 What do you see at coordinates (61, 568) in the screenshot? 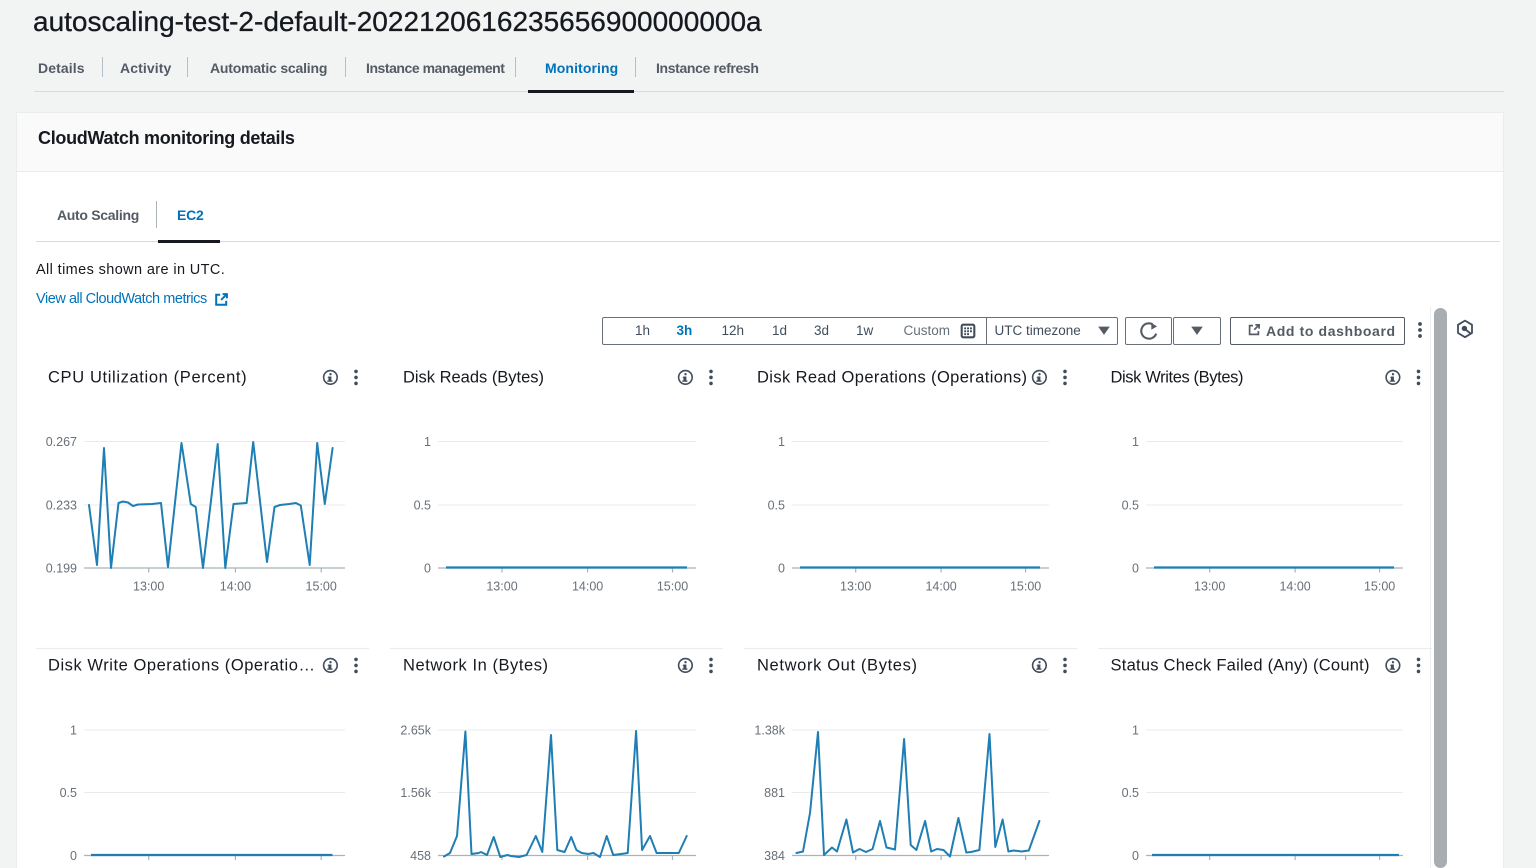
I see `svg-text: 0.199` at bounding box center [61, 568].